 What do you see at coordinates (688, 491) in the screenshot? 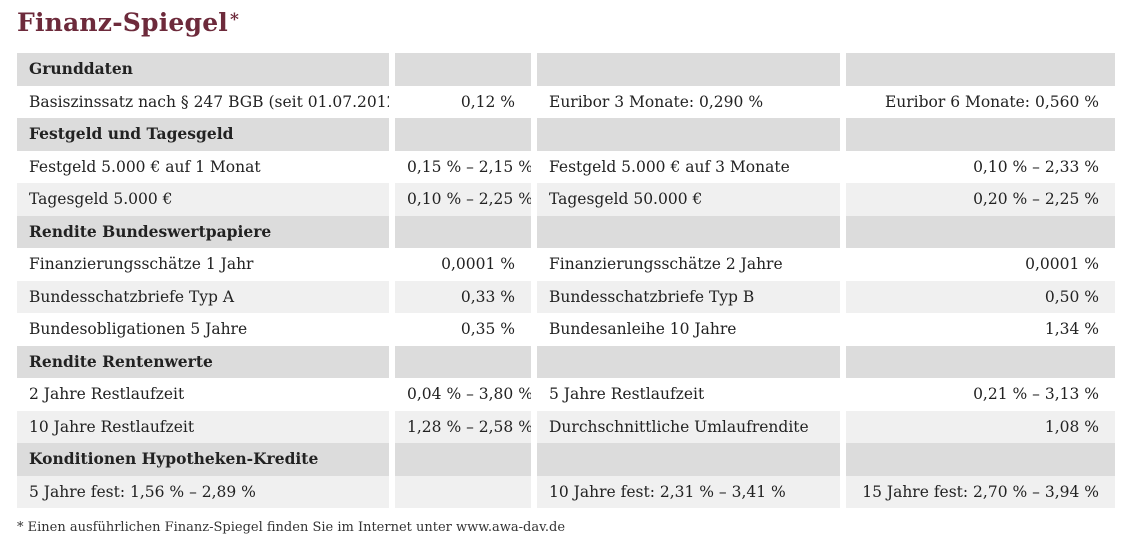
I see `table-cell: 10 Jahre fest: 2,31 % – 3,41 %` at bounding box center [688, 491].